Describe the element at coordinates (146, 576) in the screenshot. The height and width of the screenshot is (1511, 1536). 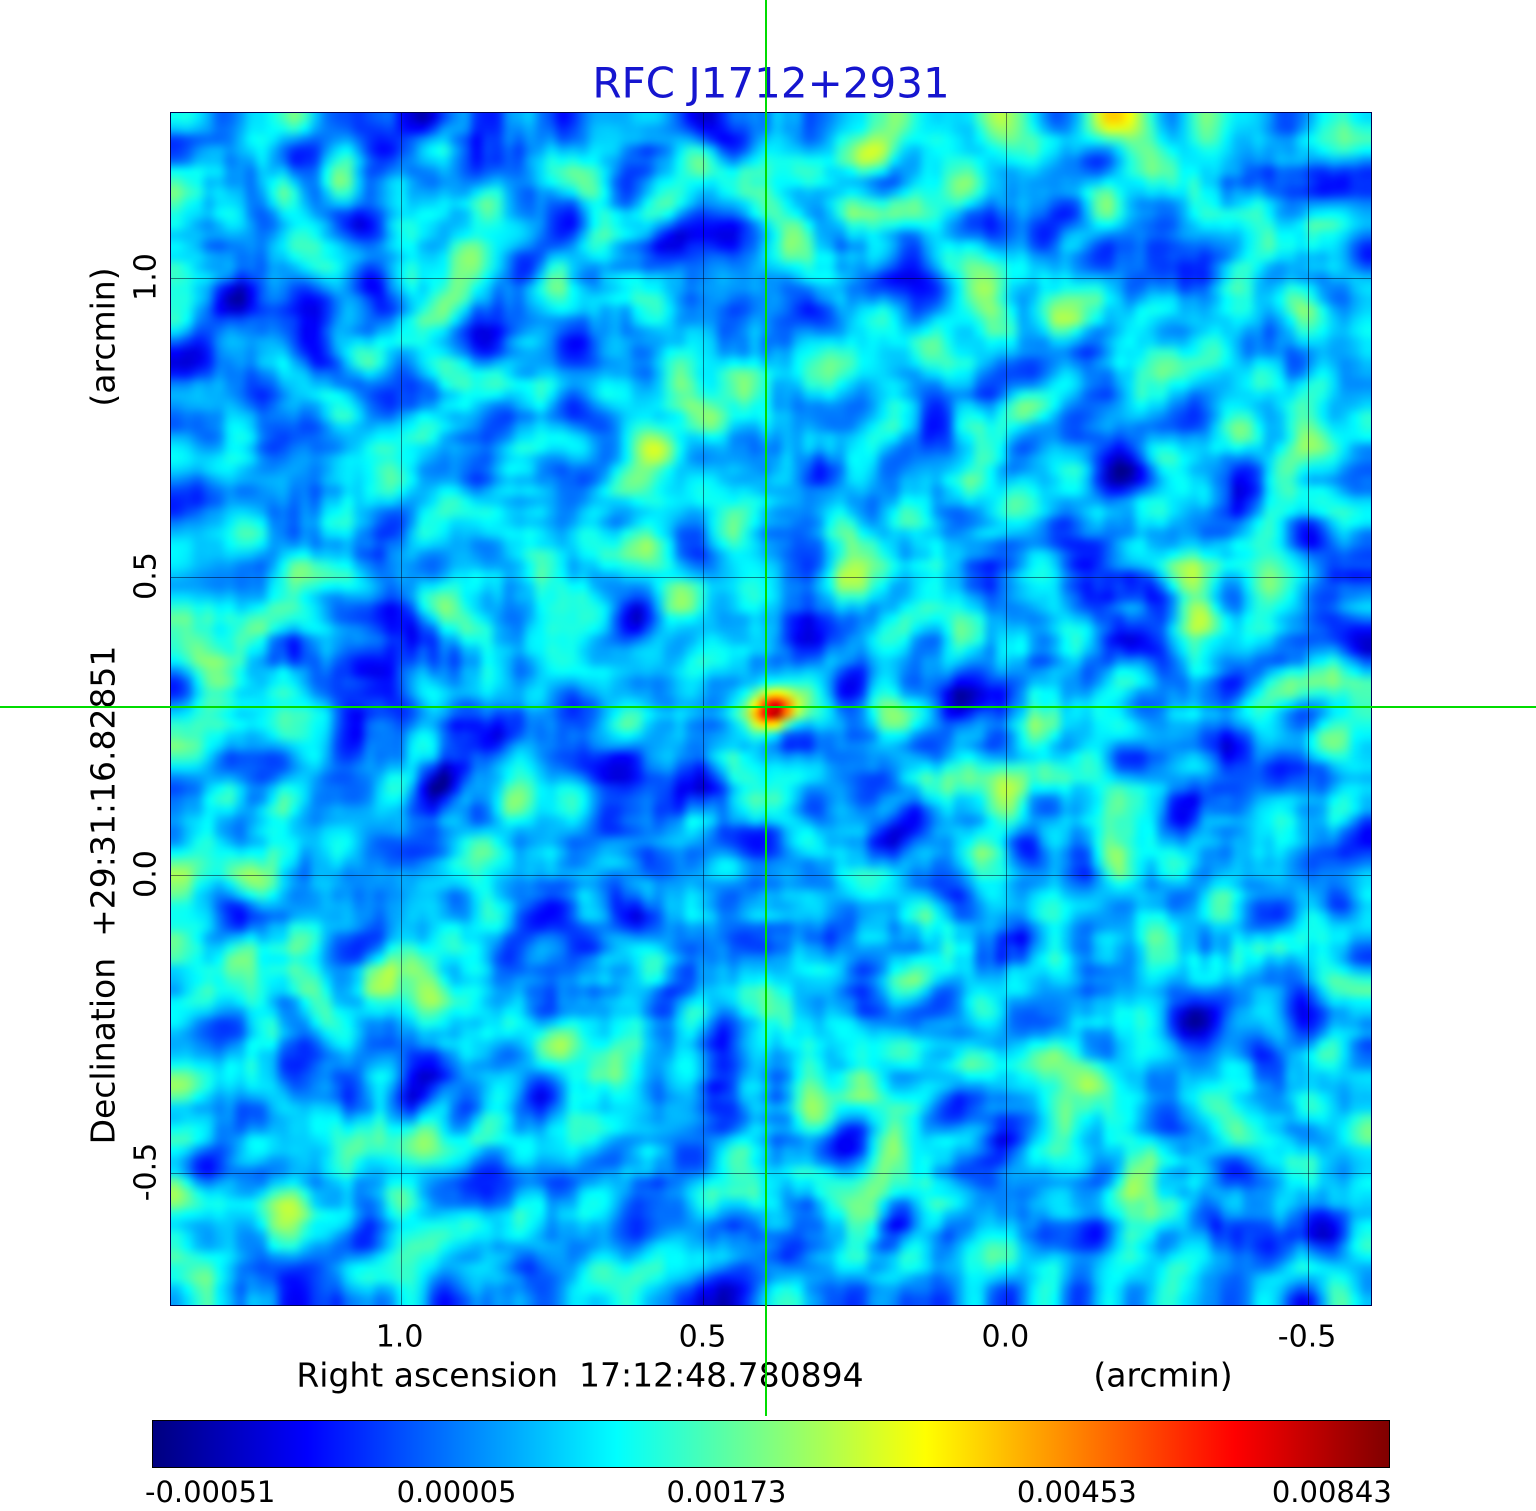
I see `y-tick-label: 0.5` at that location.